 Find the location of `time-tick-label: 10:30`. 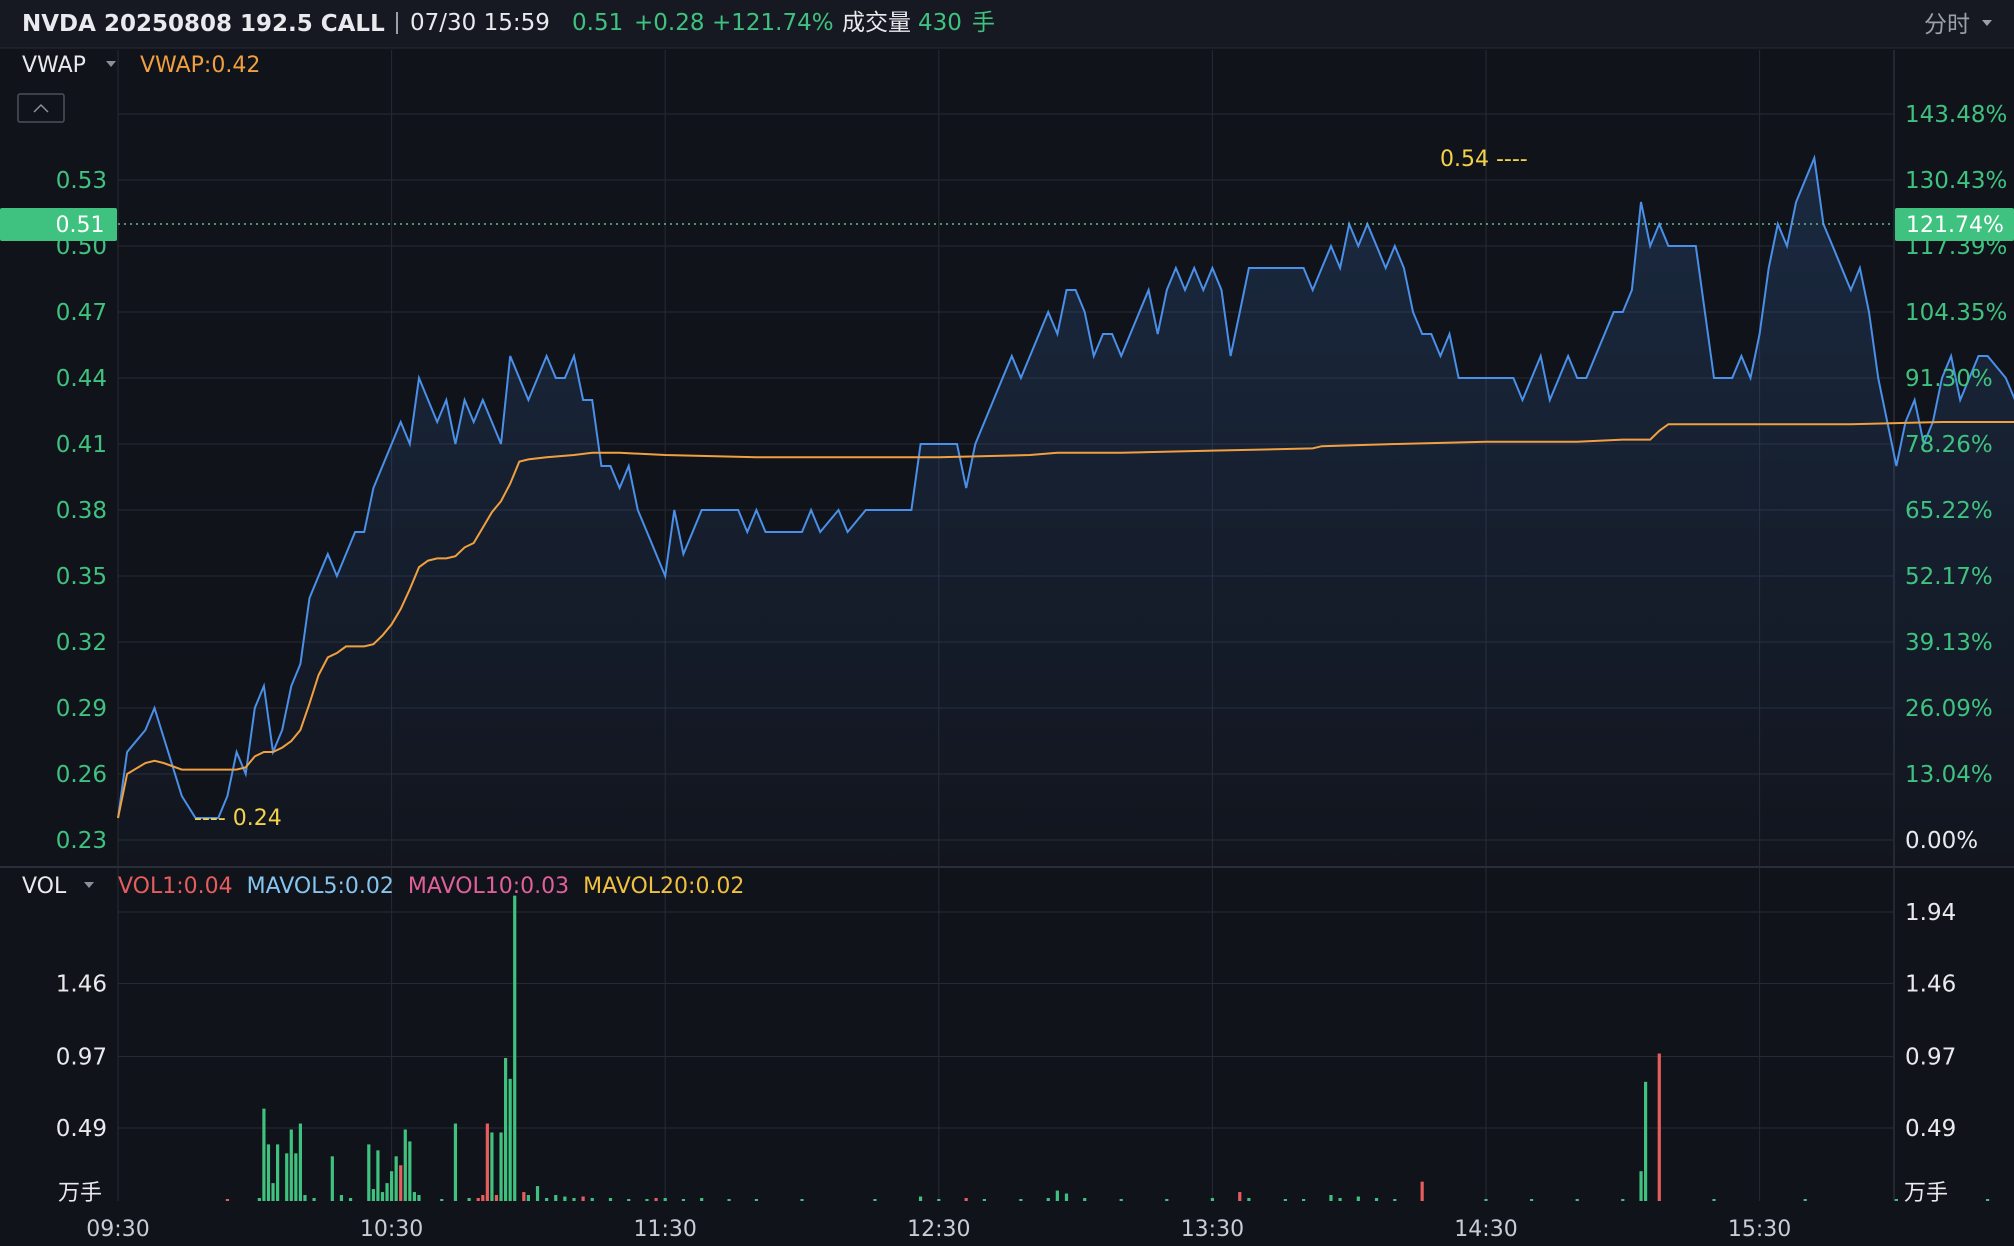

time-tick-label: 10:30 is located at coordinates (391, 1229).